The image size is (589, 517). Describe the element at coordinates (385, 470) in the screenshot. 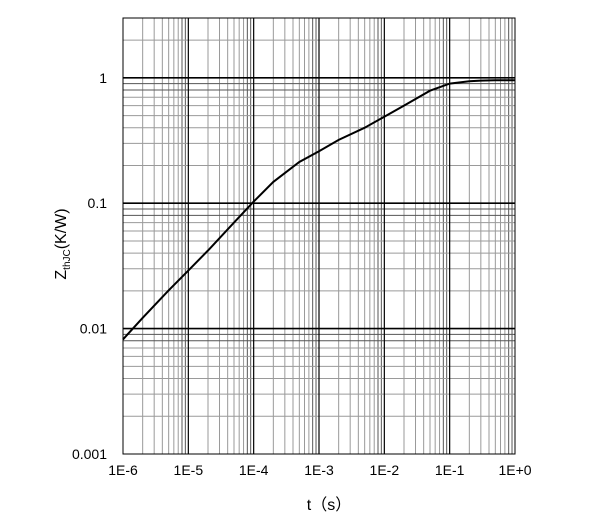

I see `x-tick-label: 1E-2` at that location.